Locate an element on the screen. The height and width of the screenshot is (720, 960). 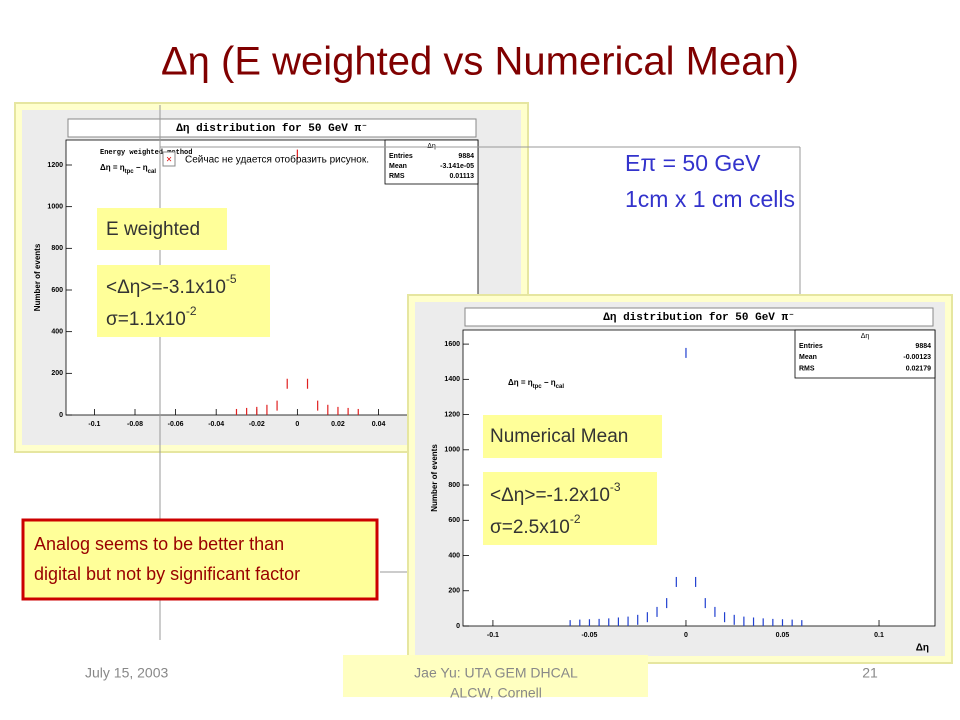
x-tick-label: -0.04 is located at coordinates (216, 424).